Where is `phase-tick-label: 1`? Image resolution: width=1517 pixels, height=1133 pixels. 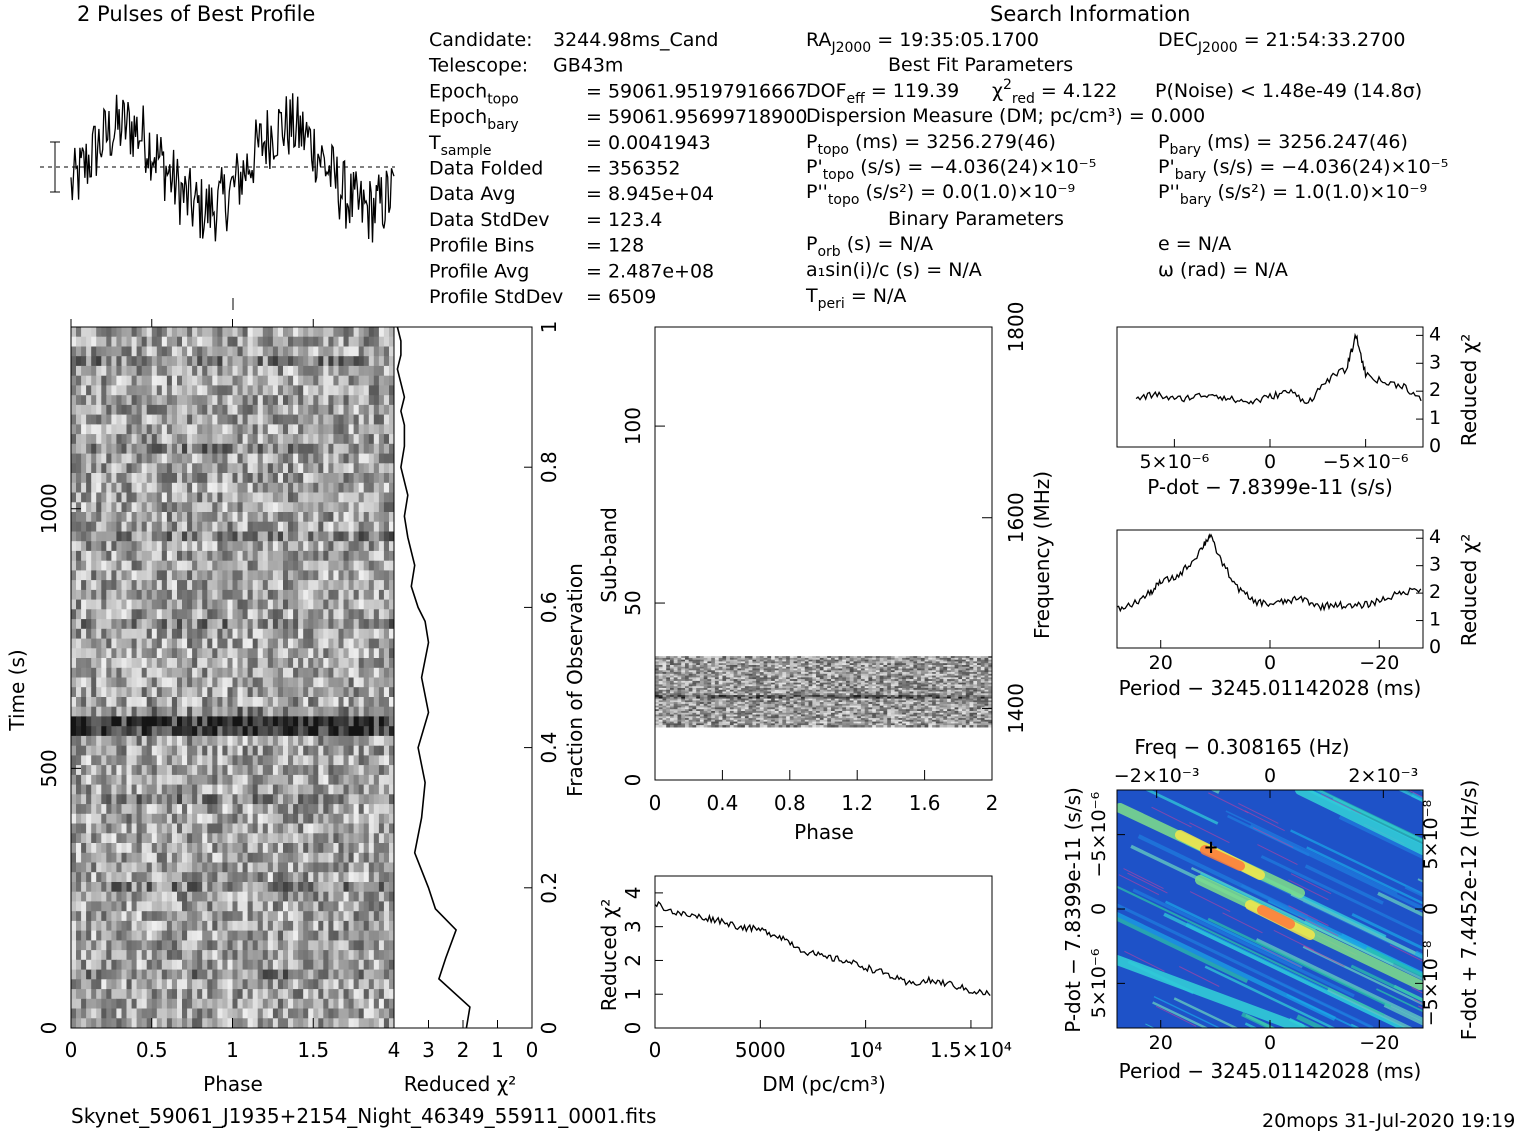 phase-tick-label: 1 is located at coordinates (232, 1050).